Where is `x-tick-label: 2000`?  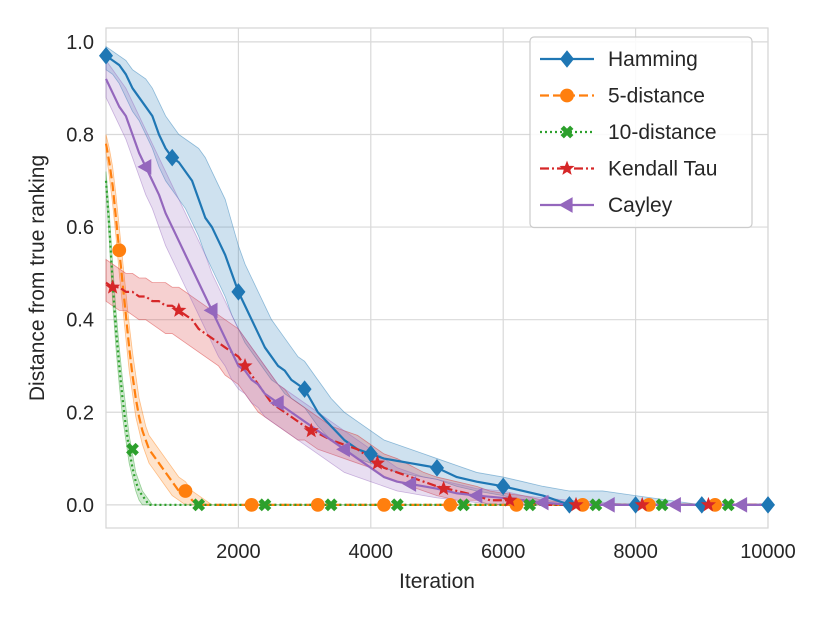 x-tick-label: 2000 is located at coordinates (238, 552).